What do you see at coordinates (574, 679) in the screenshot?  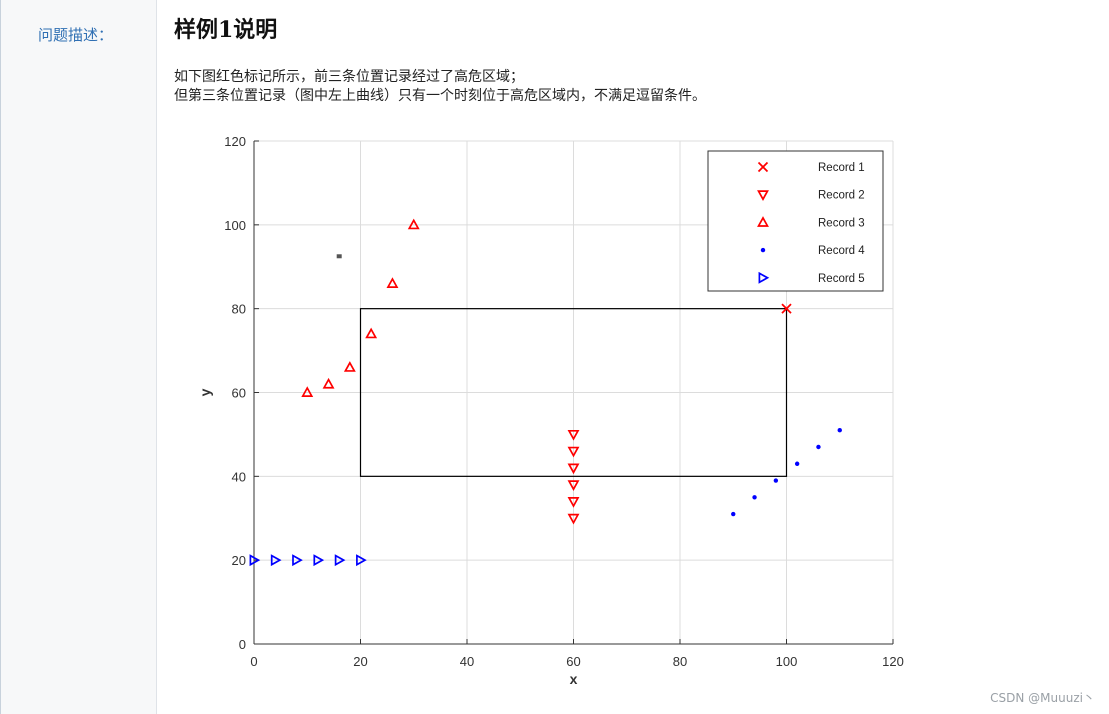 I see `x-axis-label: x` at bounding box center [574, 679].